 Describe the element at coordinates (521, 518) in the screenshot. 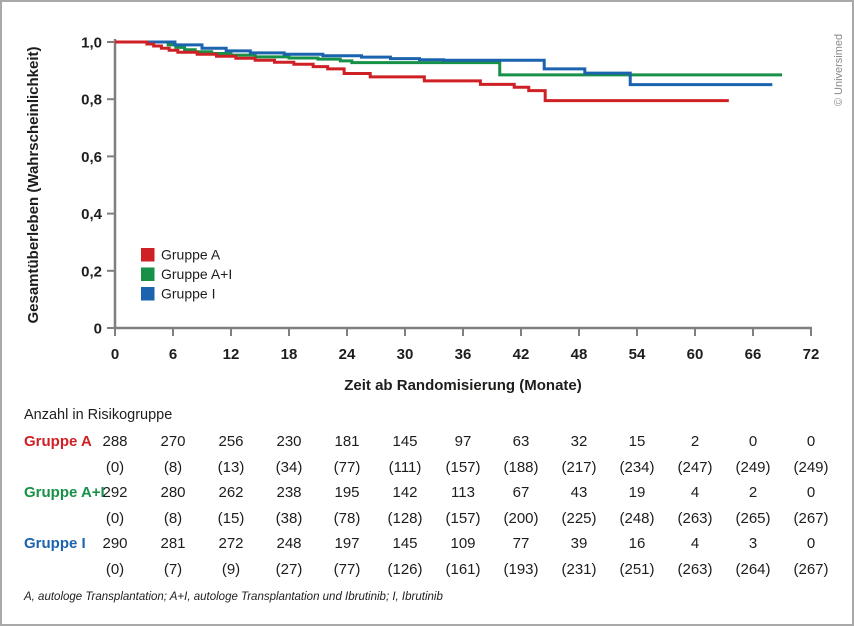

I see `risk-events-value: (200)` at that location.